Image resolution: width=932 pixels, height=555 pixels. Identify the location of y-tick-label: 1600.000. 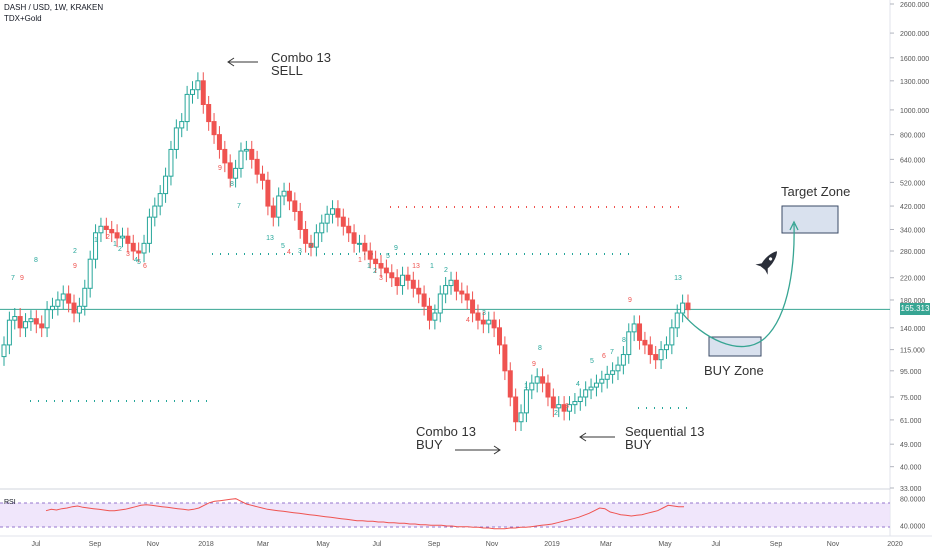
(914, 59).